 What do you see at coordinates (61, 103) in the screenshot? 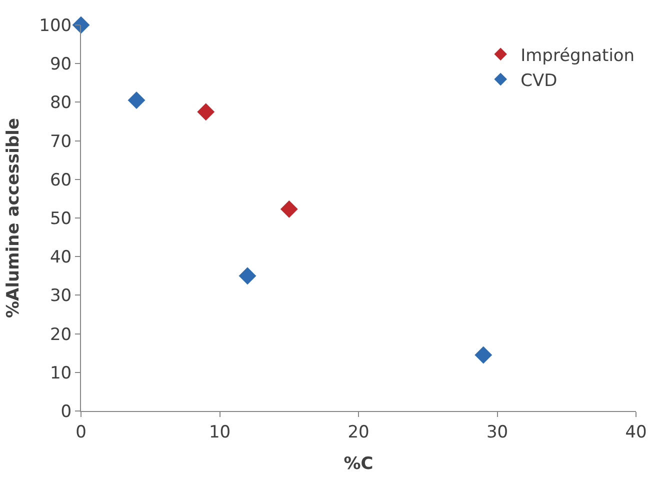
I see `y-tick-label: 80` at bounding box center [61, 103].